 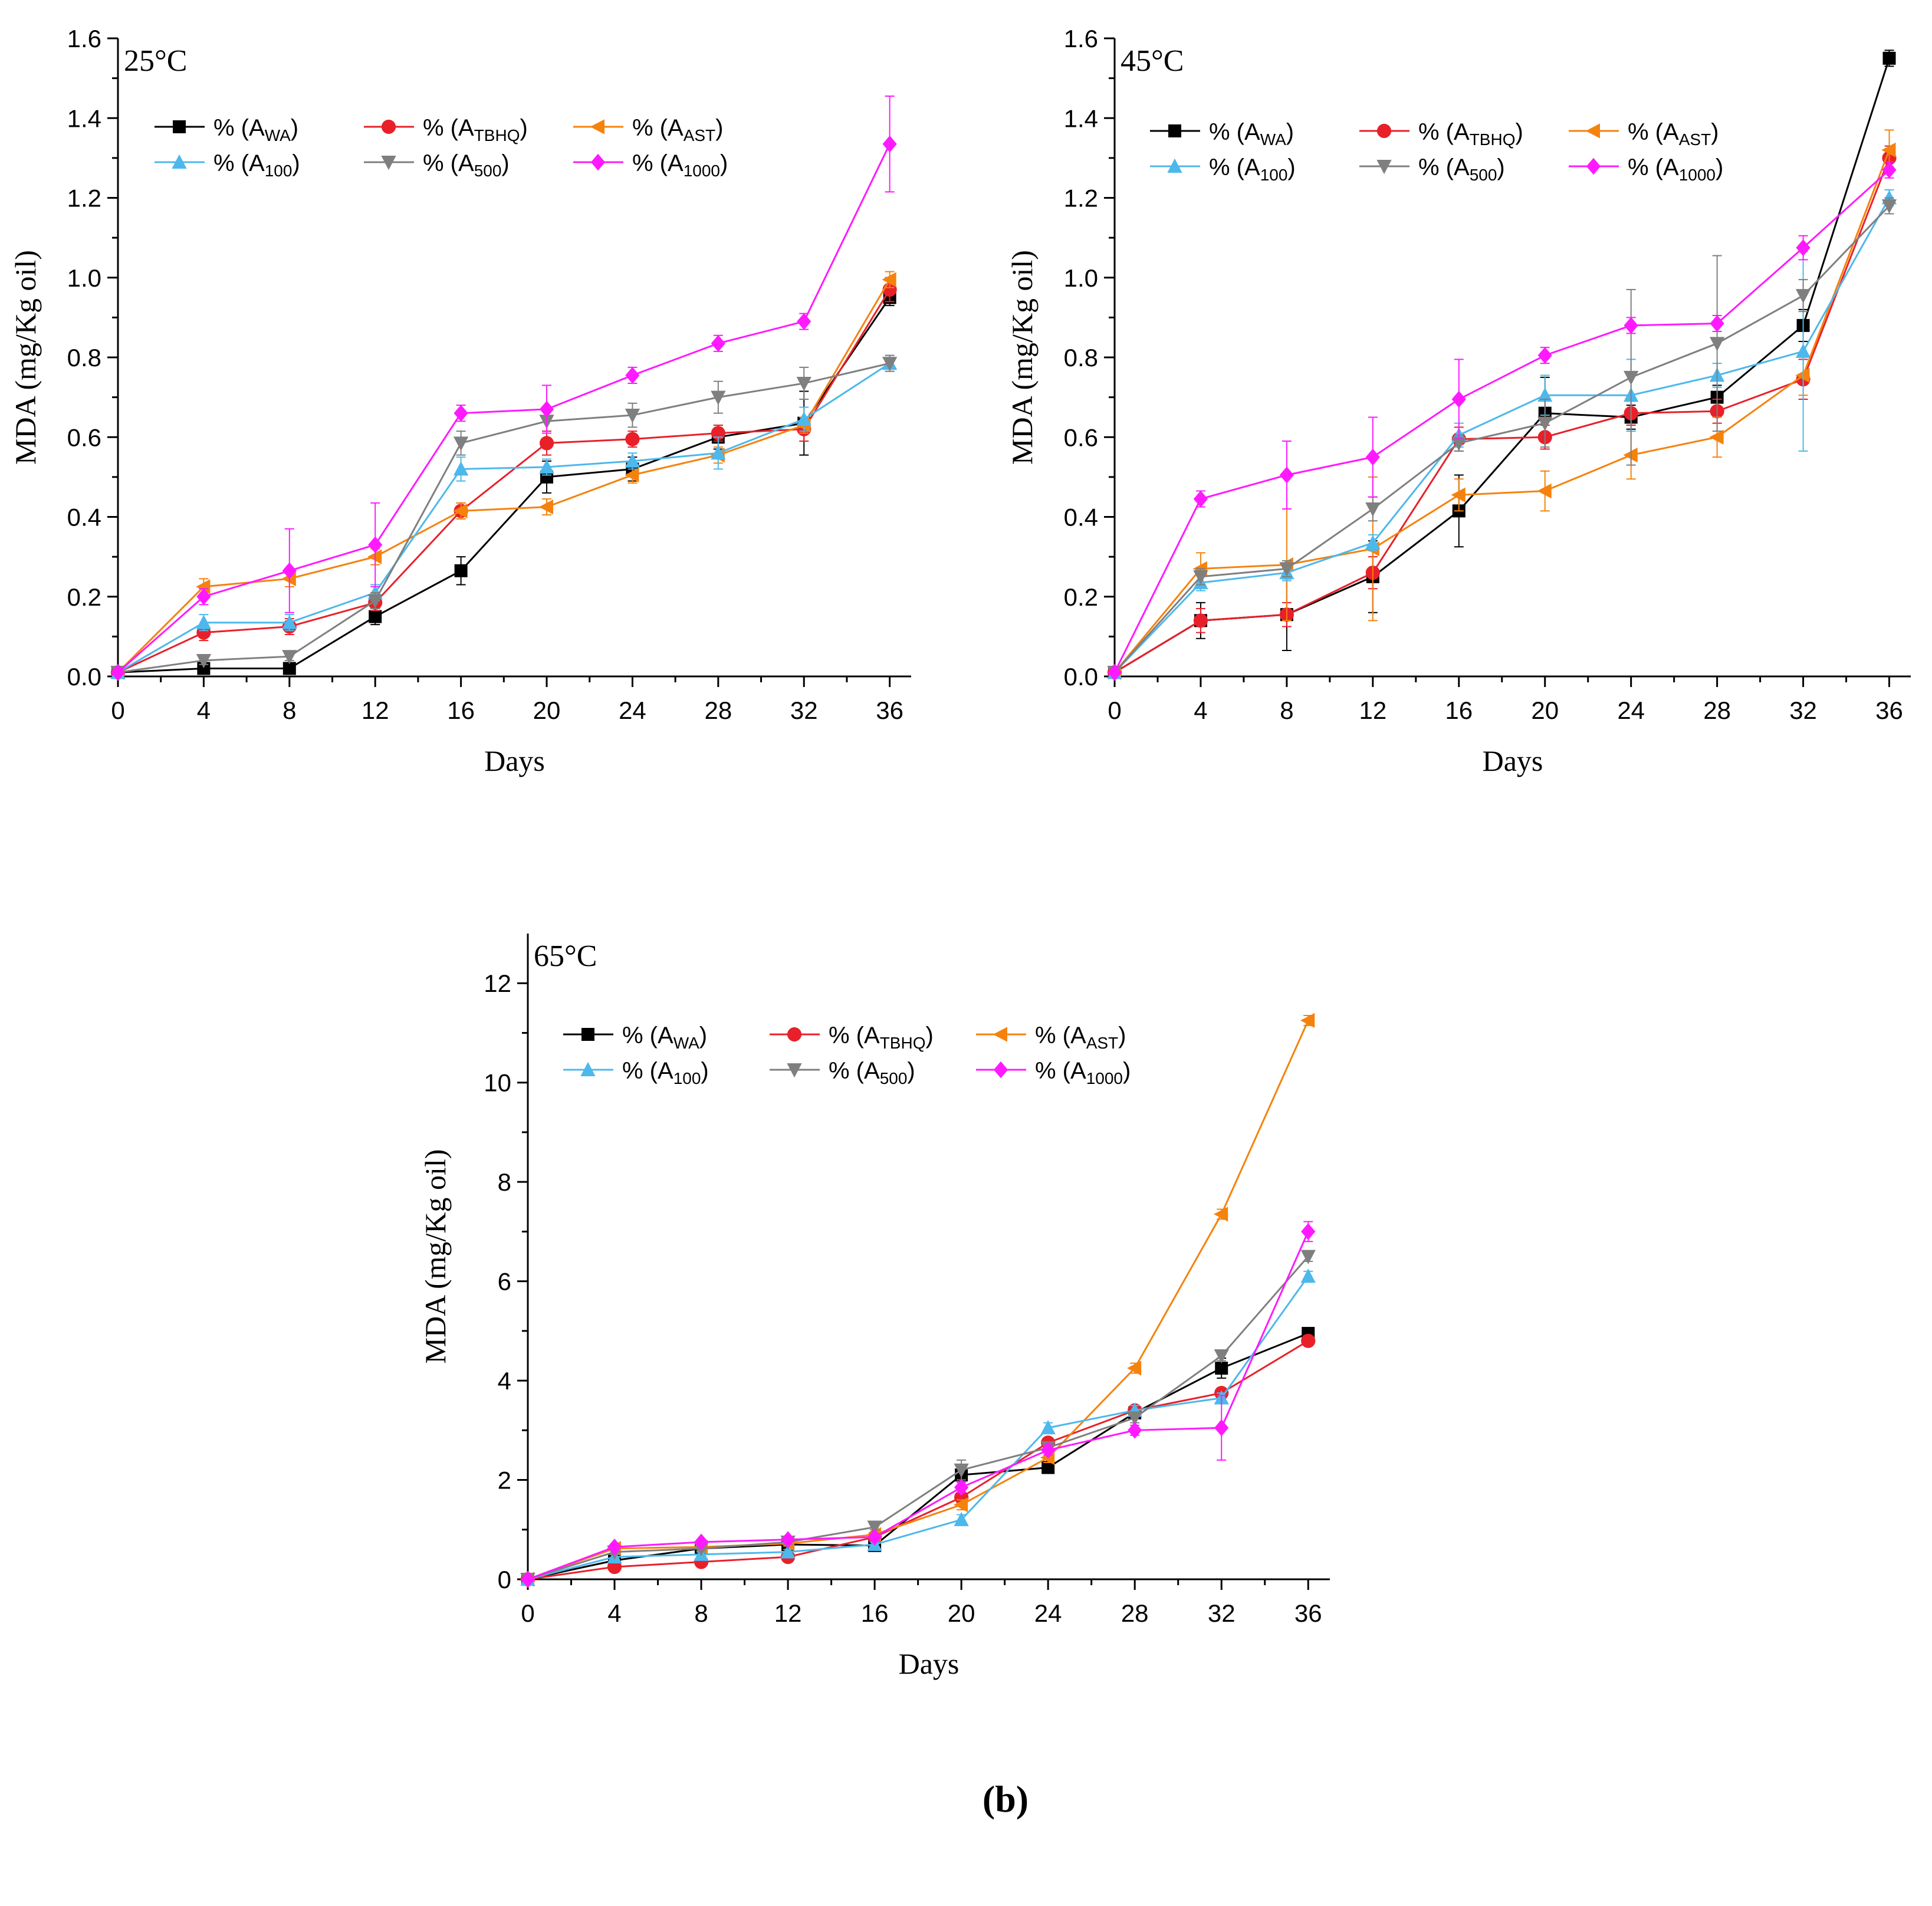 I want to click on legend-label: % (A100), so click(x=1252, y=169).